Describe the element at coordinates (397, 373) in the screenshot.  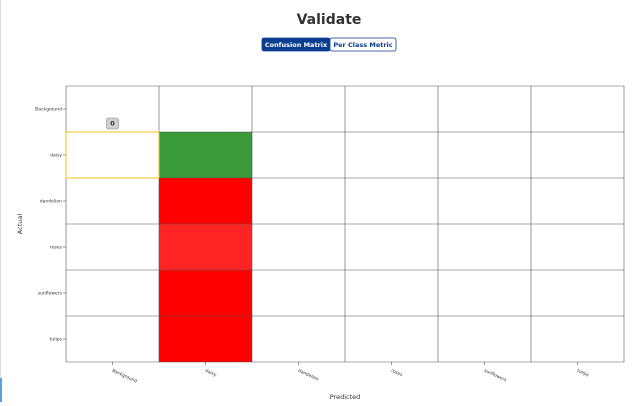
I see `x-tick-label: roses` at that location.